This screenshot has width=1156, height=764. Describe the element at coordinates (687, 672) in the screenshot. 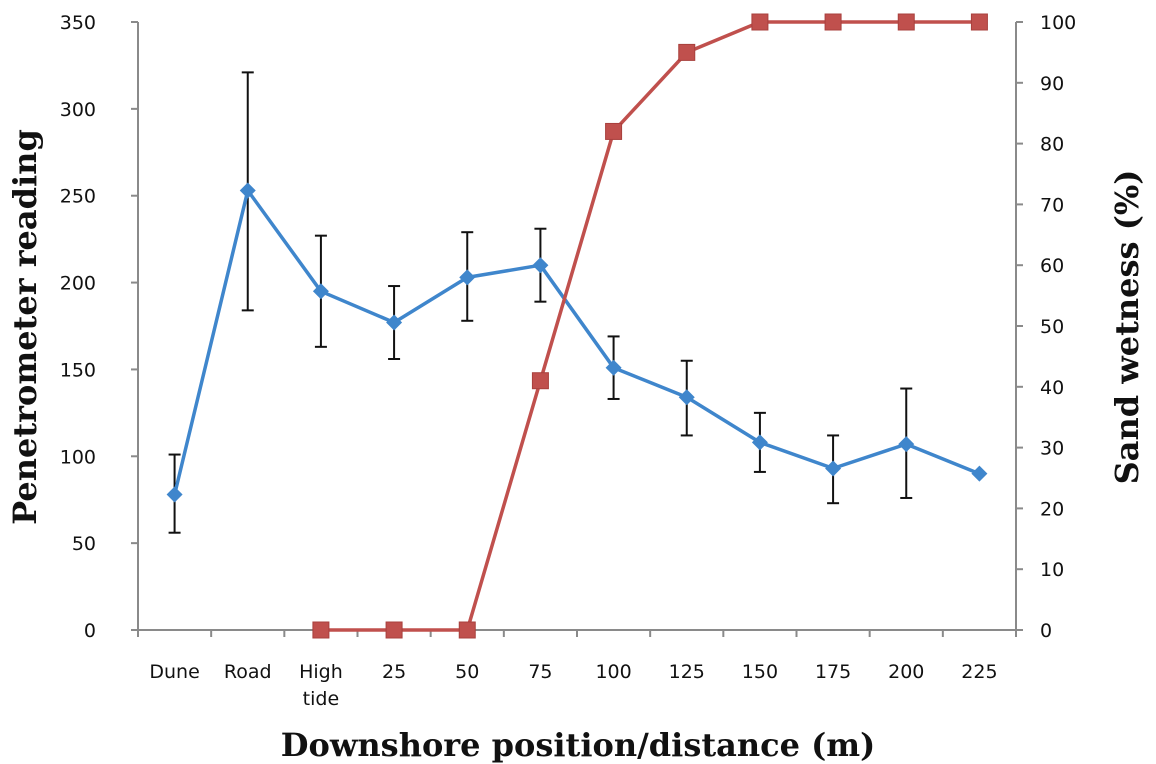

I see `x-tick-label: 125` at that location.